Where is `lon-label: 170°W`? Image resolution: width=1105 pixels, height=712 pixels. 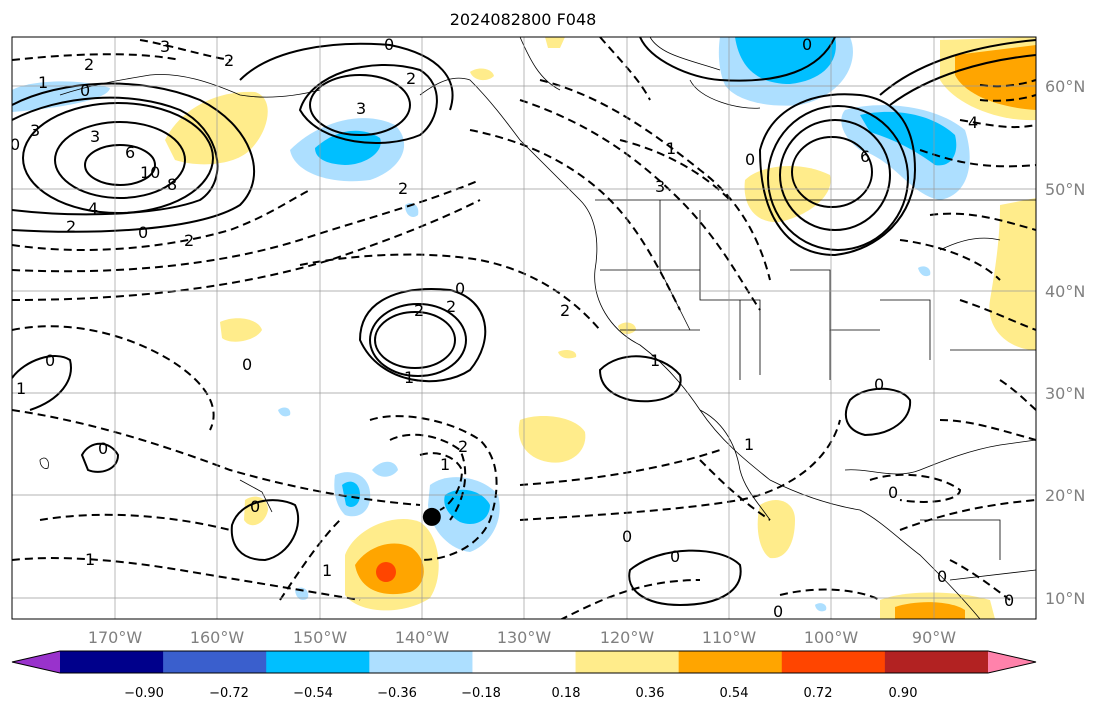 lon-label: 170°W is located at coordinates (115, 637).